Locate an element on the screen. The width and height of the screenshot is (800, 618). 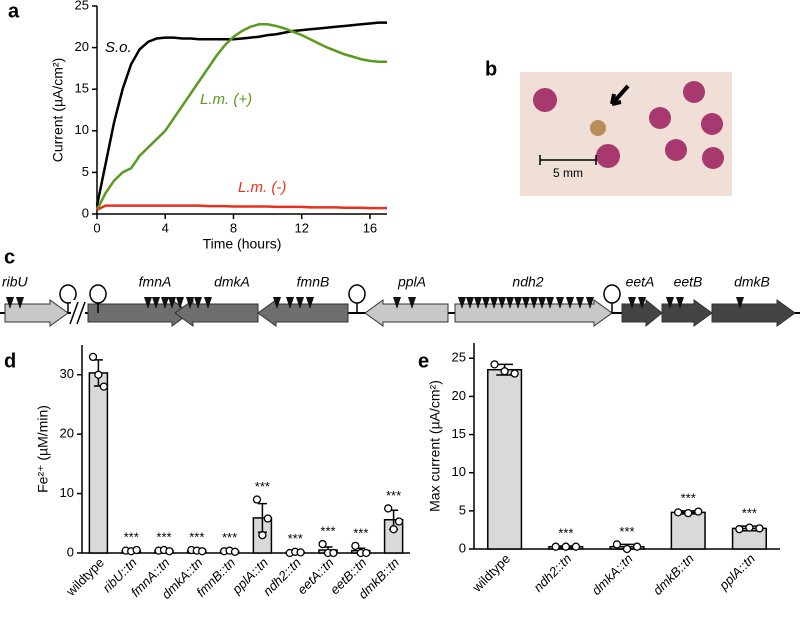
y-axis-label: Max current (µA/cm²) is located at coordinates (435, 446).